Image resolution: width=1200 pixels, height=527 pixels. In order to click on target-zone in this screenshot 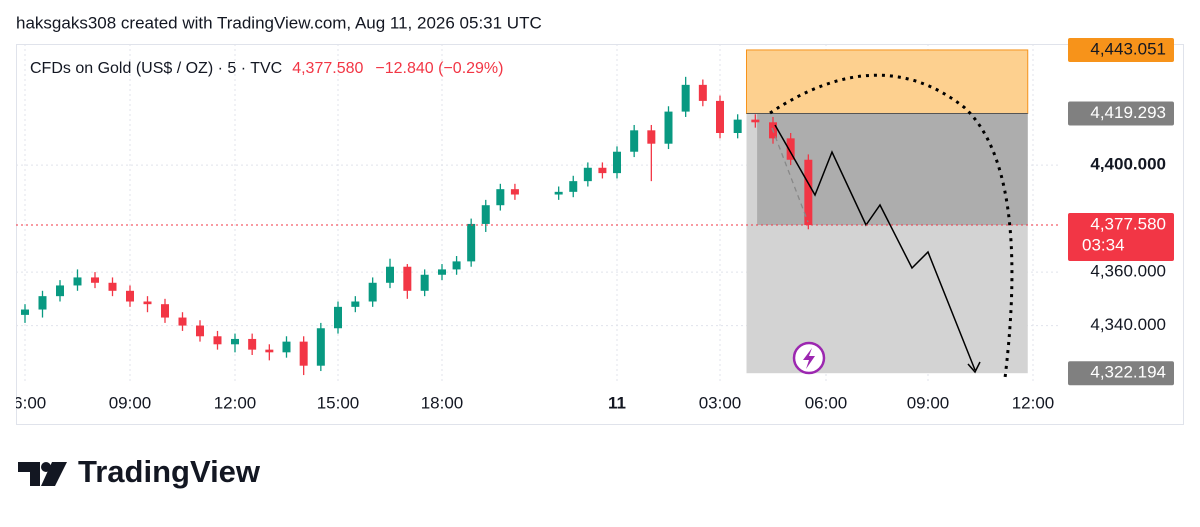, I will do `click(887, 81)`.